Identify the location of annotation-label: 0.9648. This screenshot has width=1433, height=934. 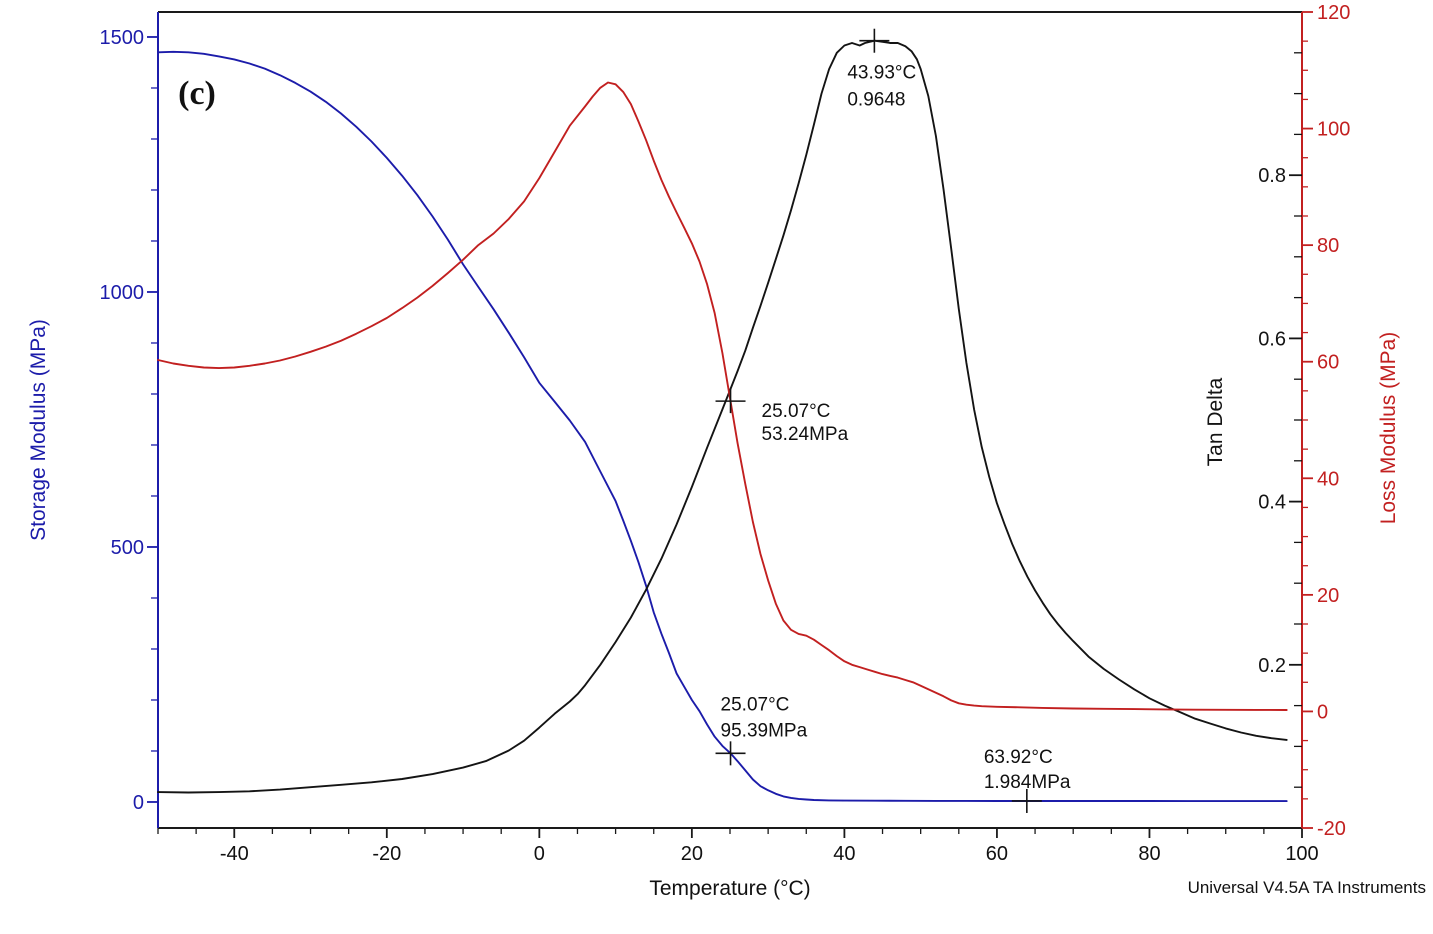
(876, 100).